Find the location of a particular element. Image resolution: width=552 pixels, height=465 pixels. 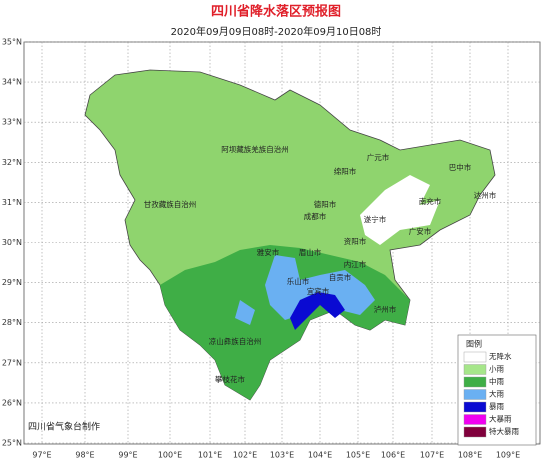

longitude-label: 98°E is located at coordinates (84, 455).